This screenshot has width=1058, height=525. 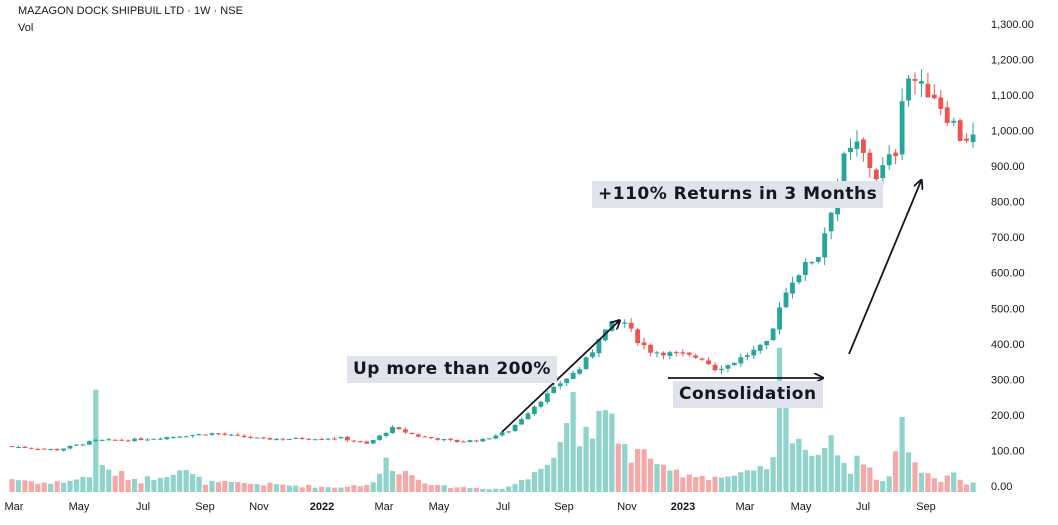 I want to click on x-tick-label: Mar, so click(x=14, y=507).